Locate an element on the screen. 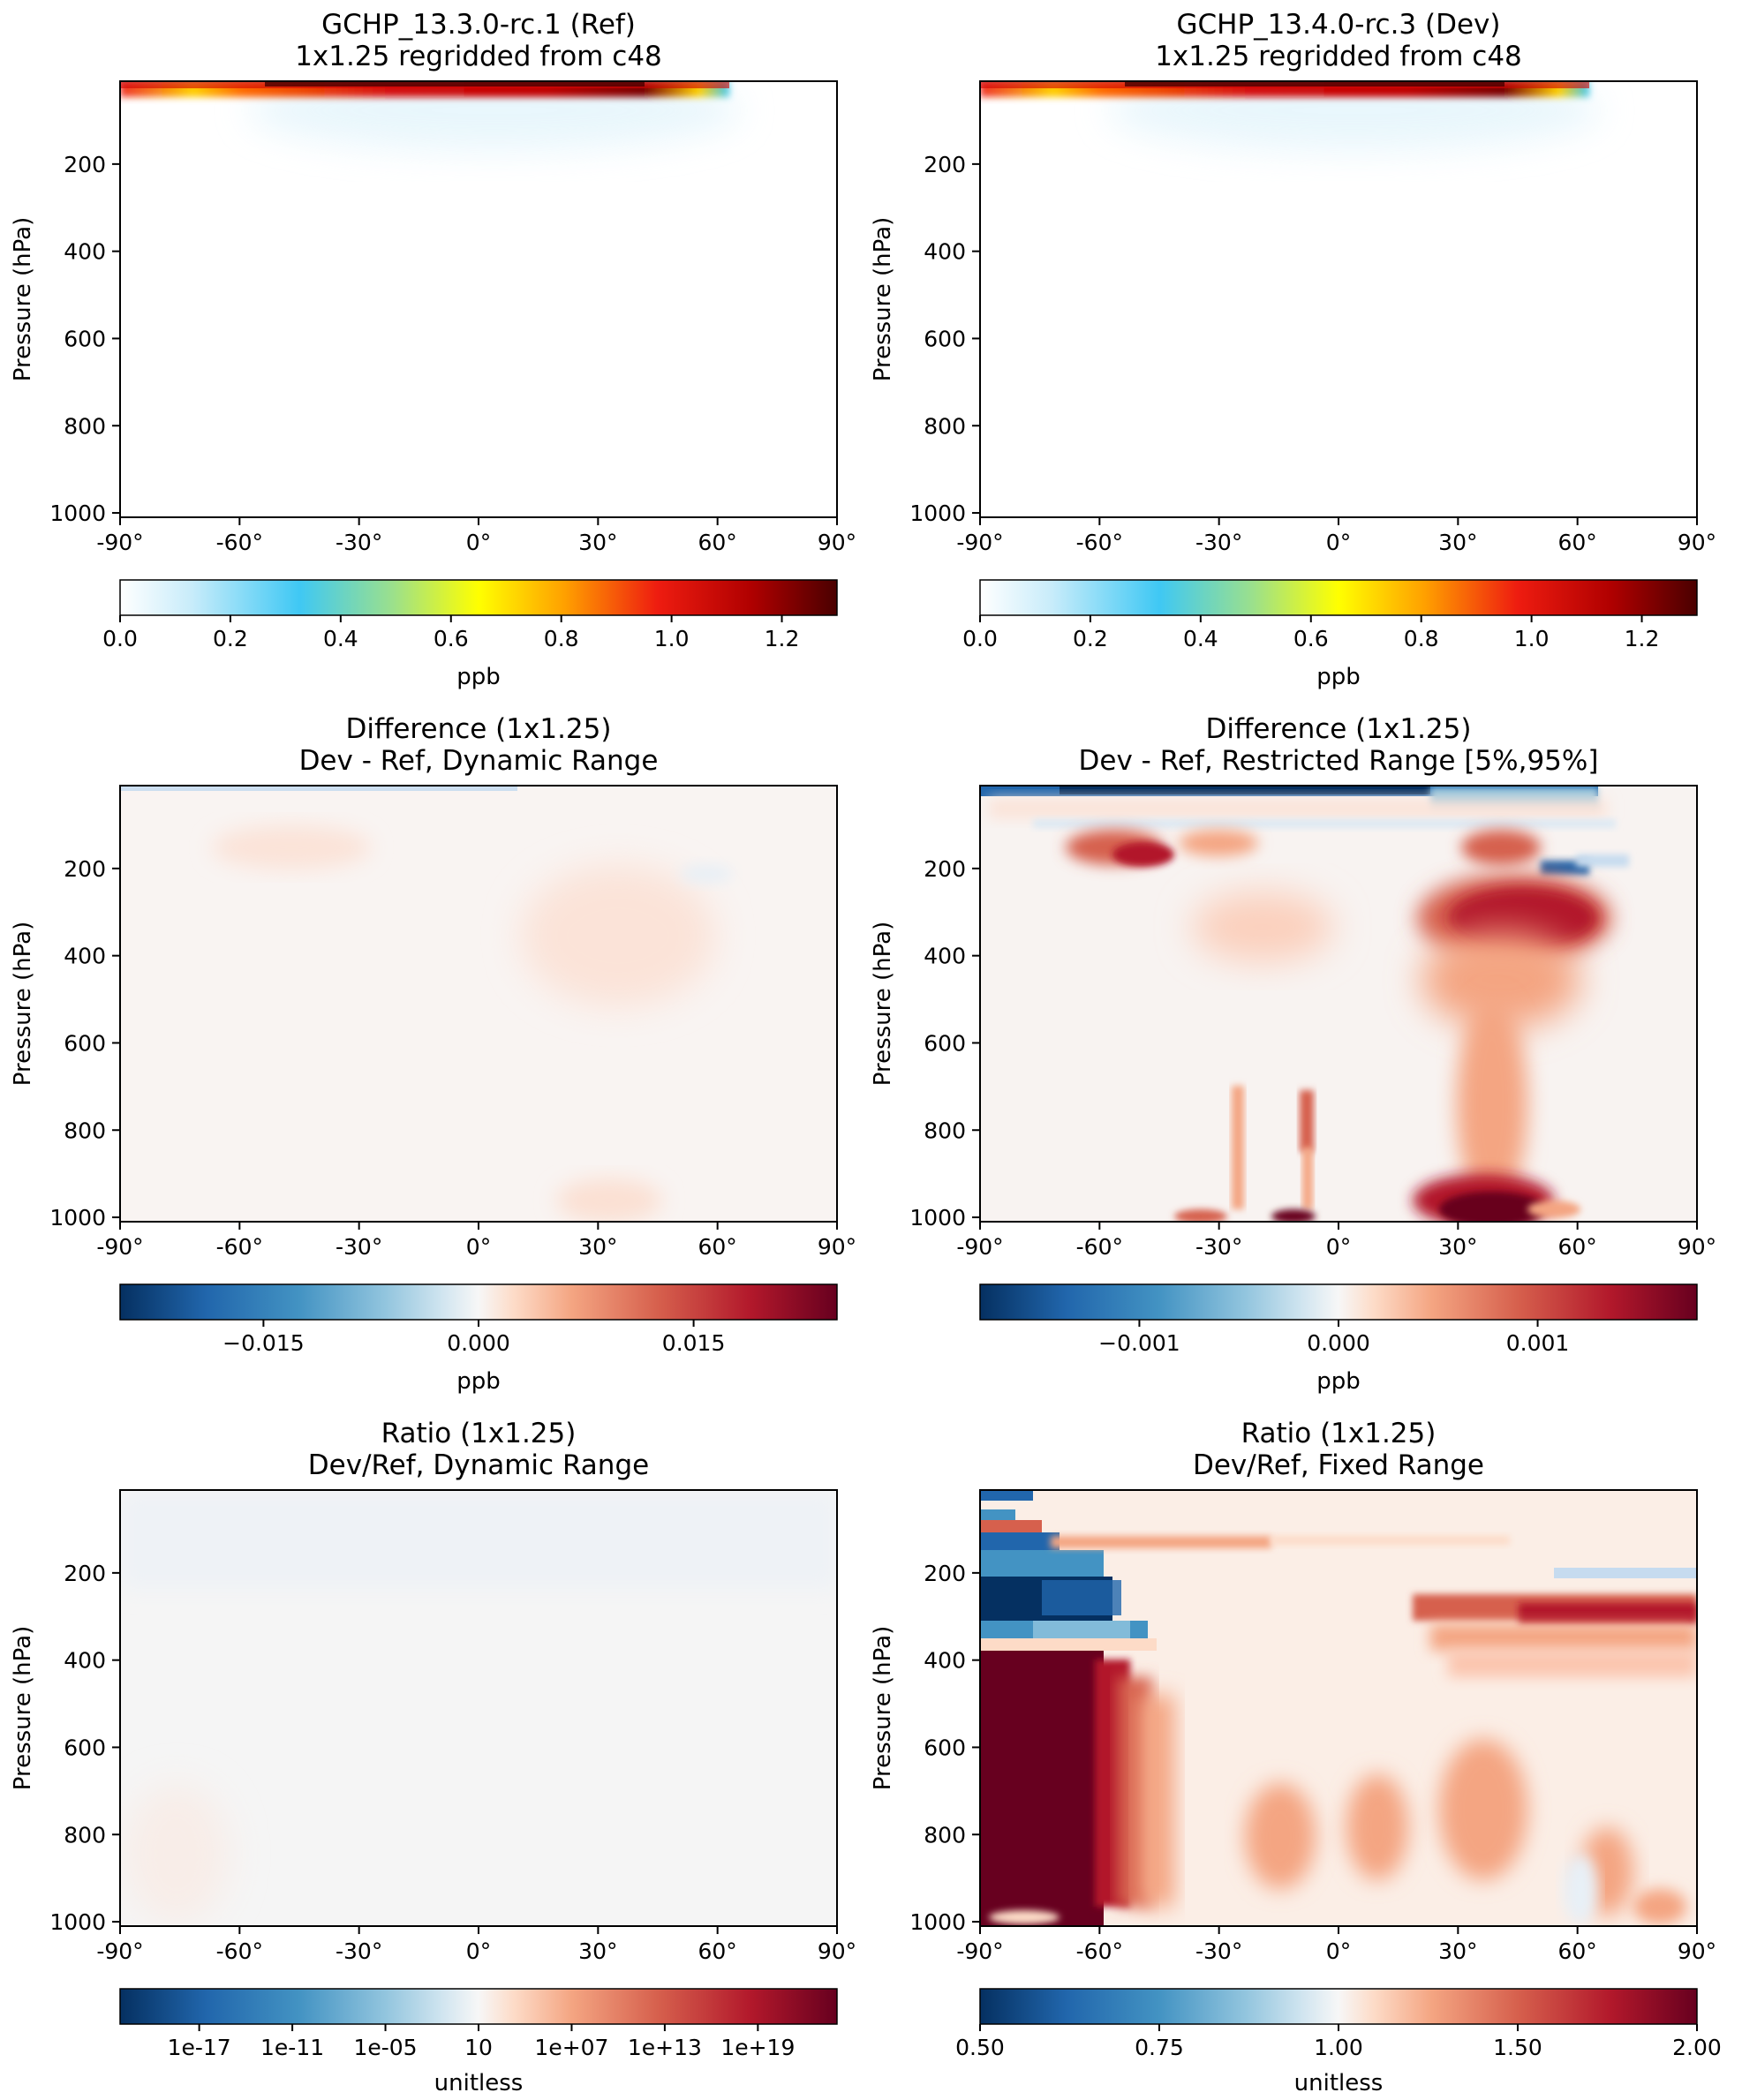 Image resolution: width=1742 pixels, height=2100 pixels. colorbar-tick-label: 1.50 is located at coordinates (1517, 2047).